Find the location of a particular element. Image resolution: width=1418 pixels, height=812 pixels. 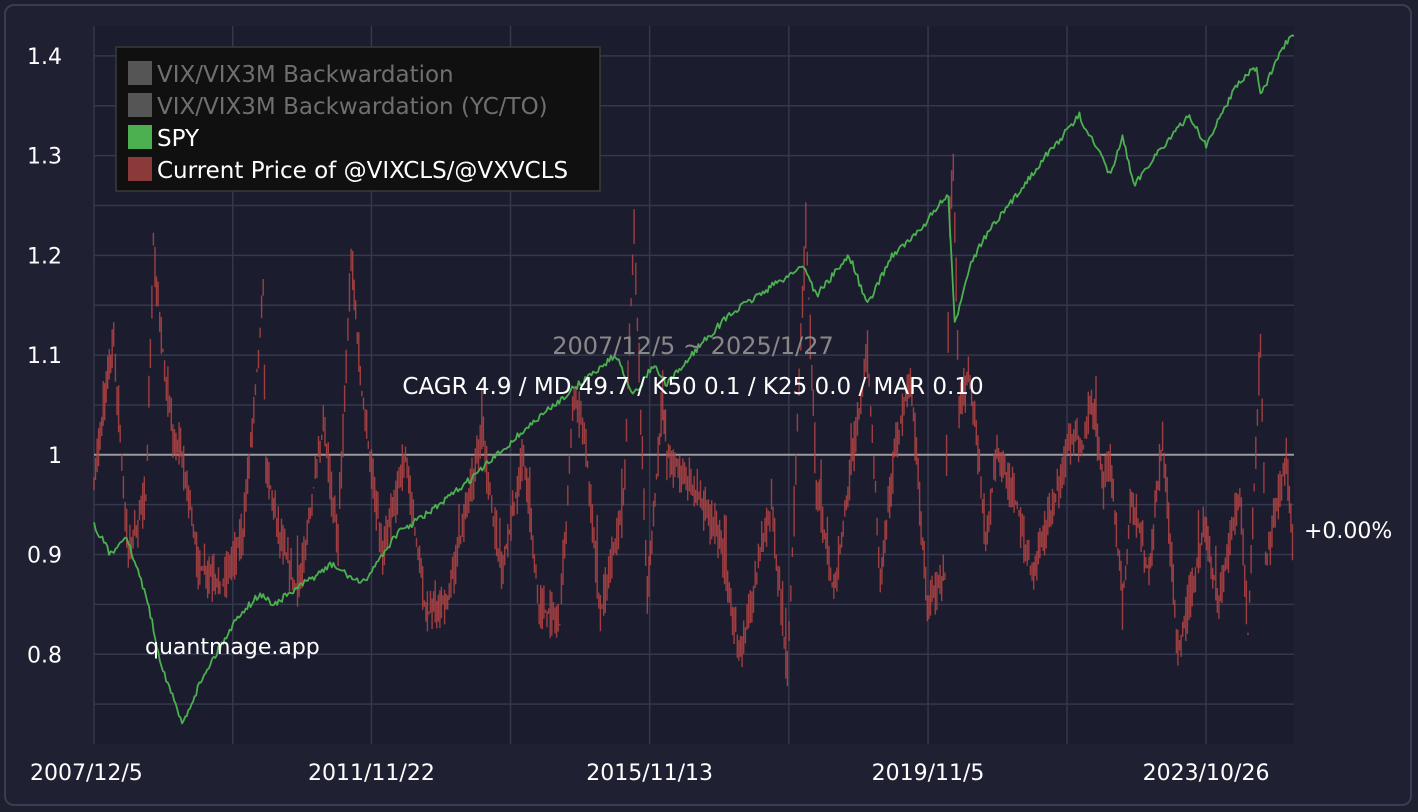

legend-item-vix-backwardation-yc-to: VIX/VIX3M Backwardation (YC/TO) is located at coordinates (338, 106).